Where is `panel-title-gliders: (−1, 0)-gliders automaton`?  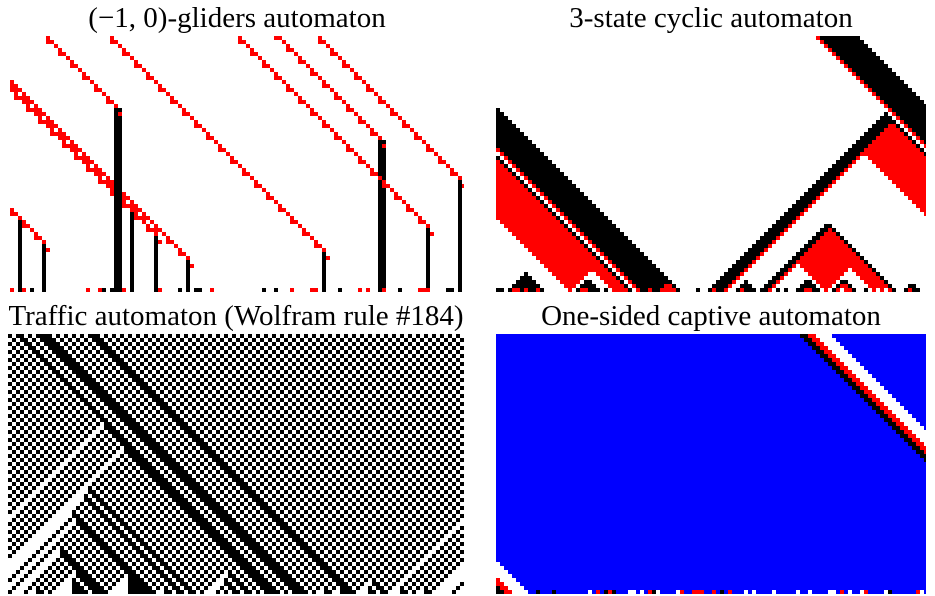
panel-title-gliders: (−1, 0)-gliders automaton is located at coordinates (237, 18).